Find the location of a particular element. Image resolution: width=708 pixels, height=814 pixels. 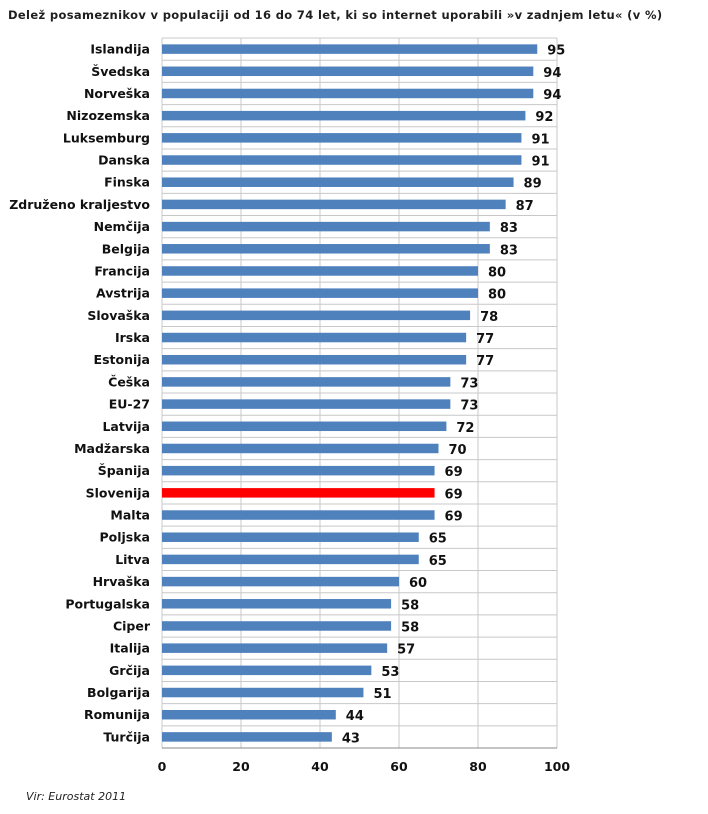

category-label: Islandija is located at coordinates (120, 49).